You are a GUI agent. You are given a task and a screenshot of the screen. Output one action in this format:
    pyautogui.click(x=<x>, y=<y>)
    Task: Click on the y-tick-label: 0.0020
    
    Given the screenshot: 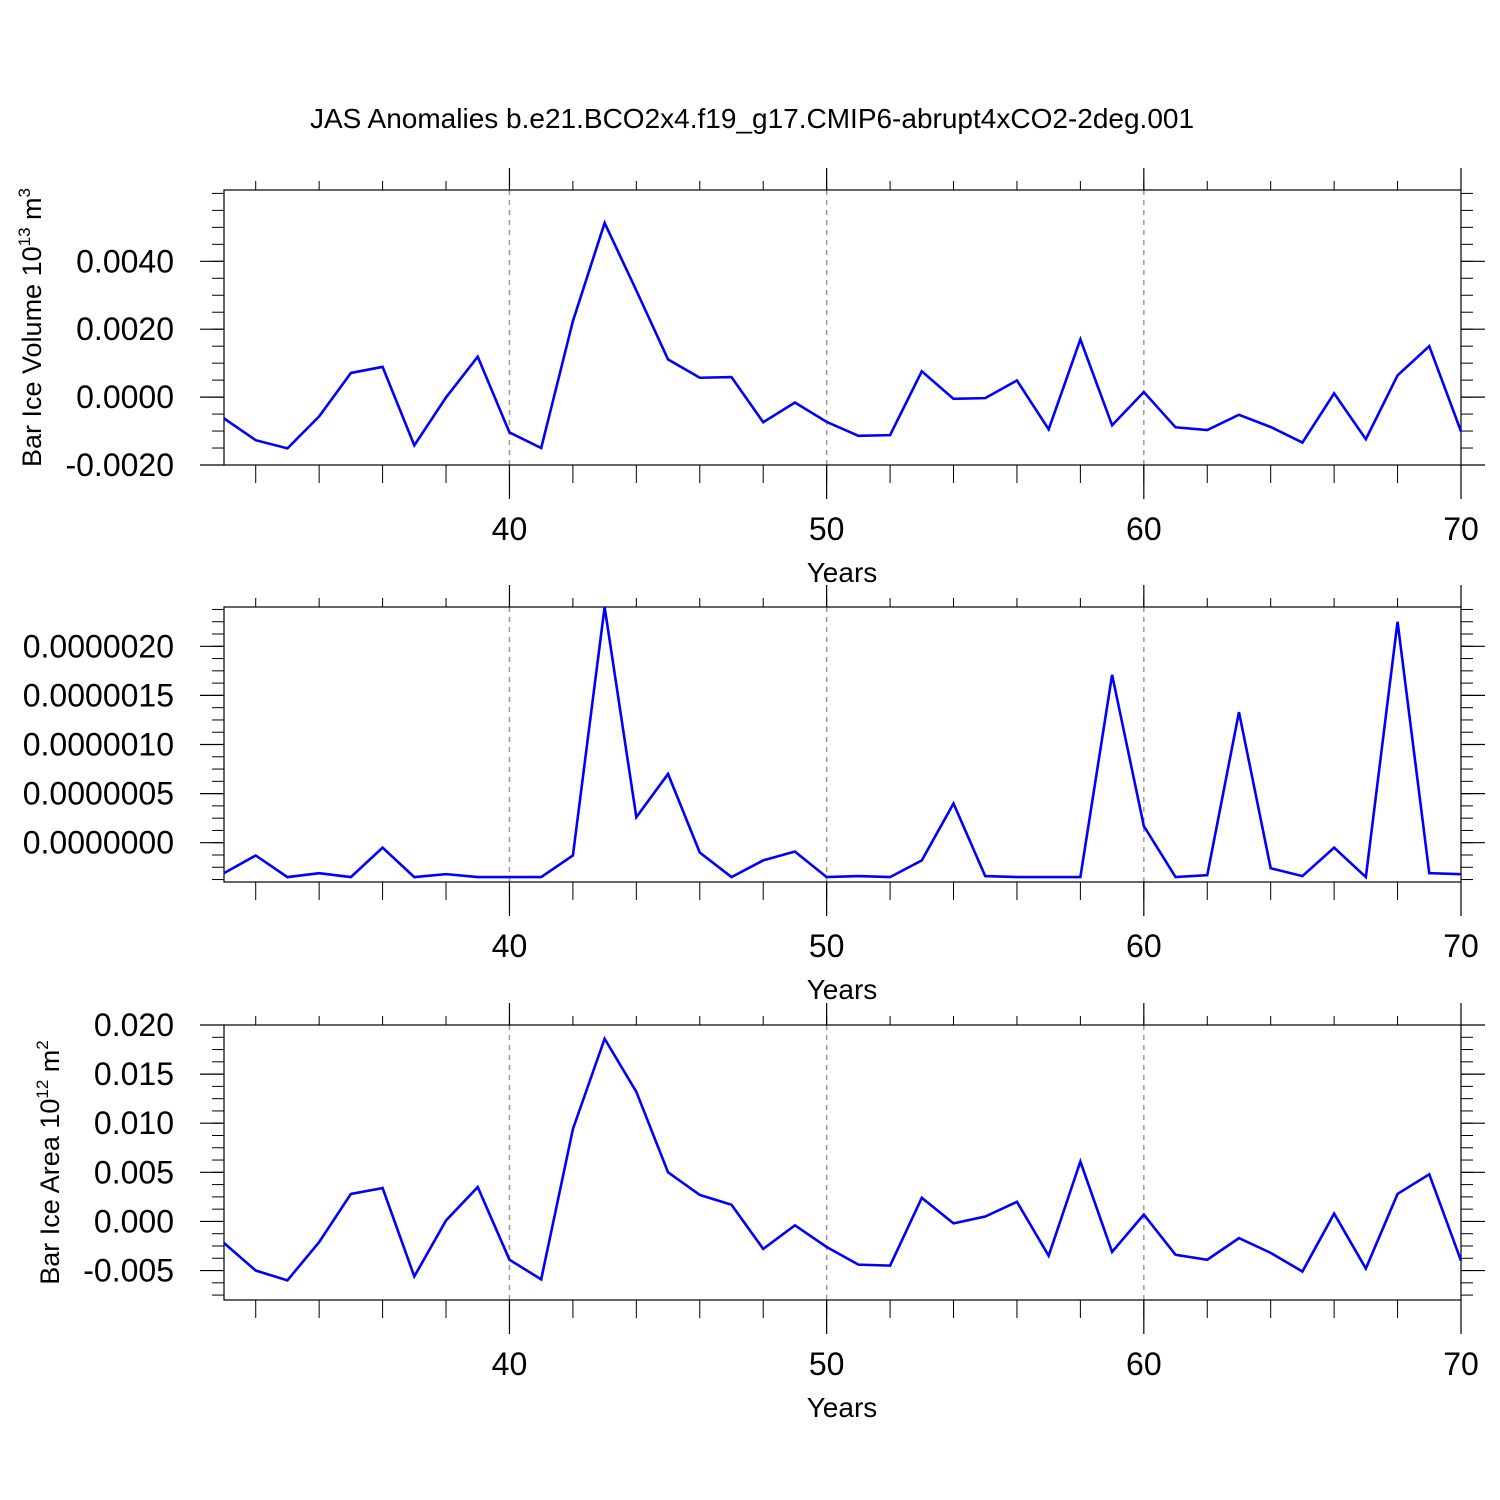 What is the action you would take?
    pyautogui.click(x=125, y=329)
    